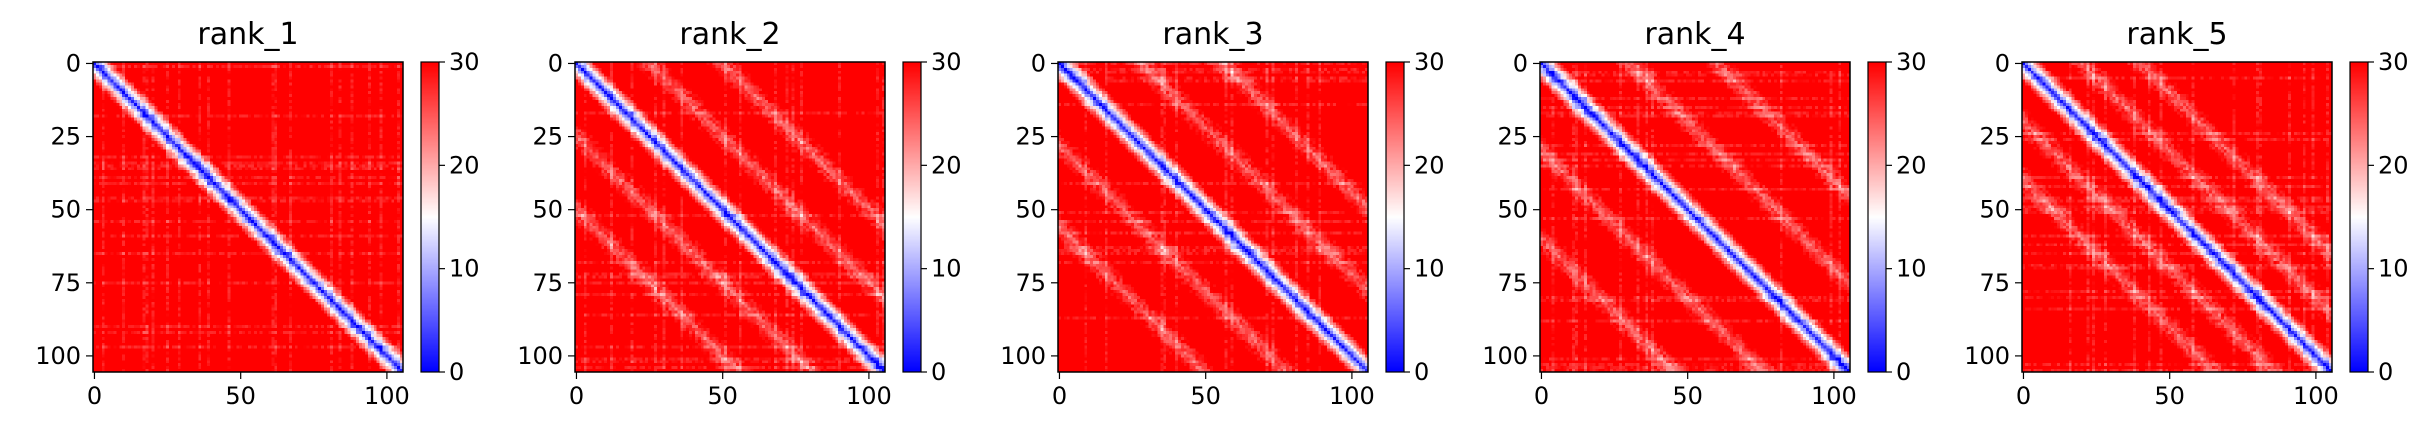  Describe the element at coordinates (2176, 34) in the screenshot. I see `panel-title: rank_5` at that location.